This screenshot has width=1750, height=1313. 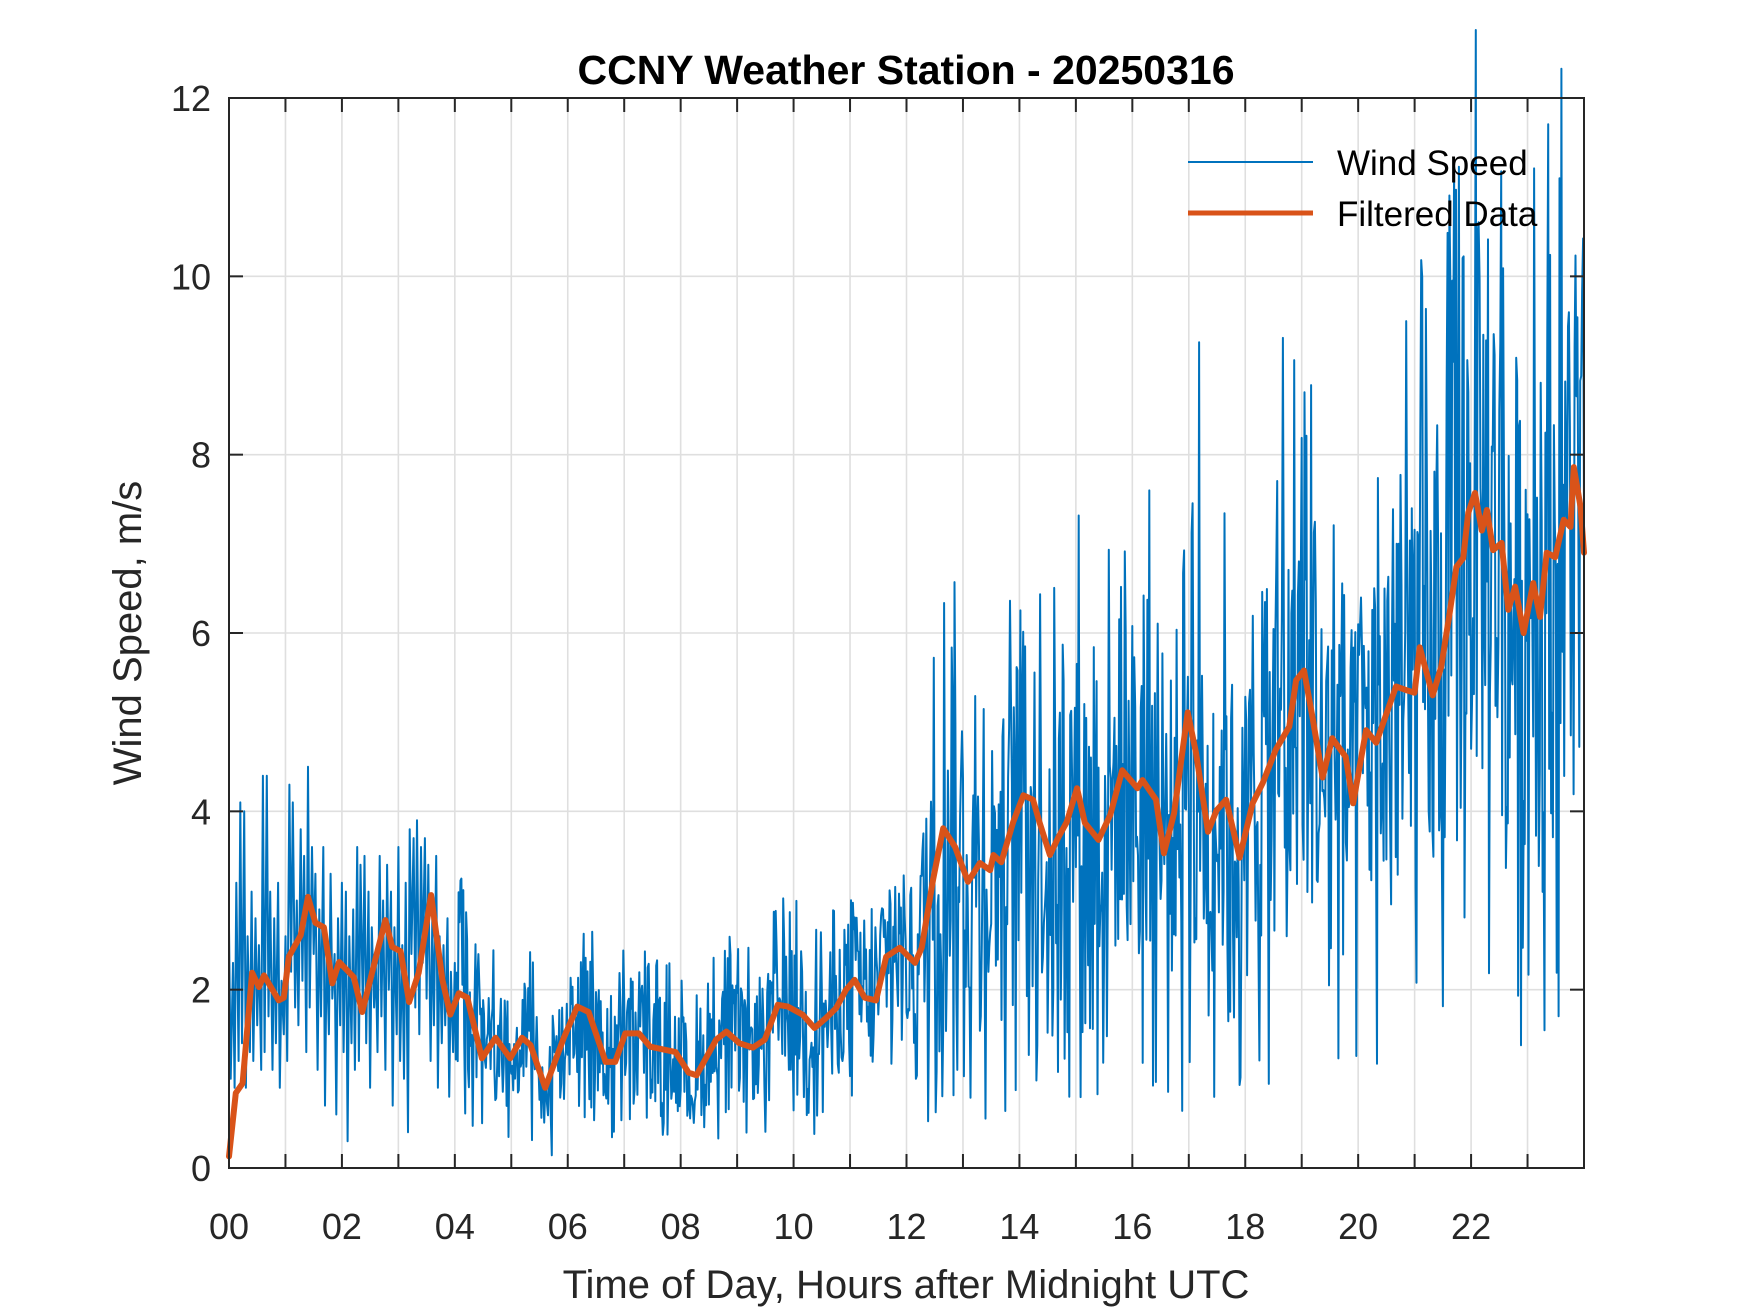 What do you see at coordinates (1019, 1226) in the screenshot?
I see `x-tick-label: 14` at bounding box center [1019, 1226].